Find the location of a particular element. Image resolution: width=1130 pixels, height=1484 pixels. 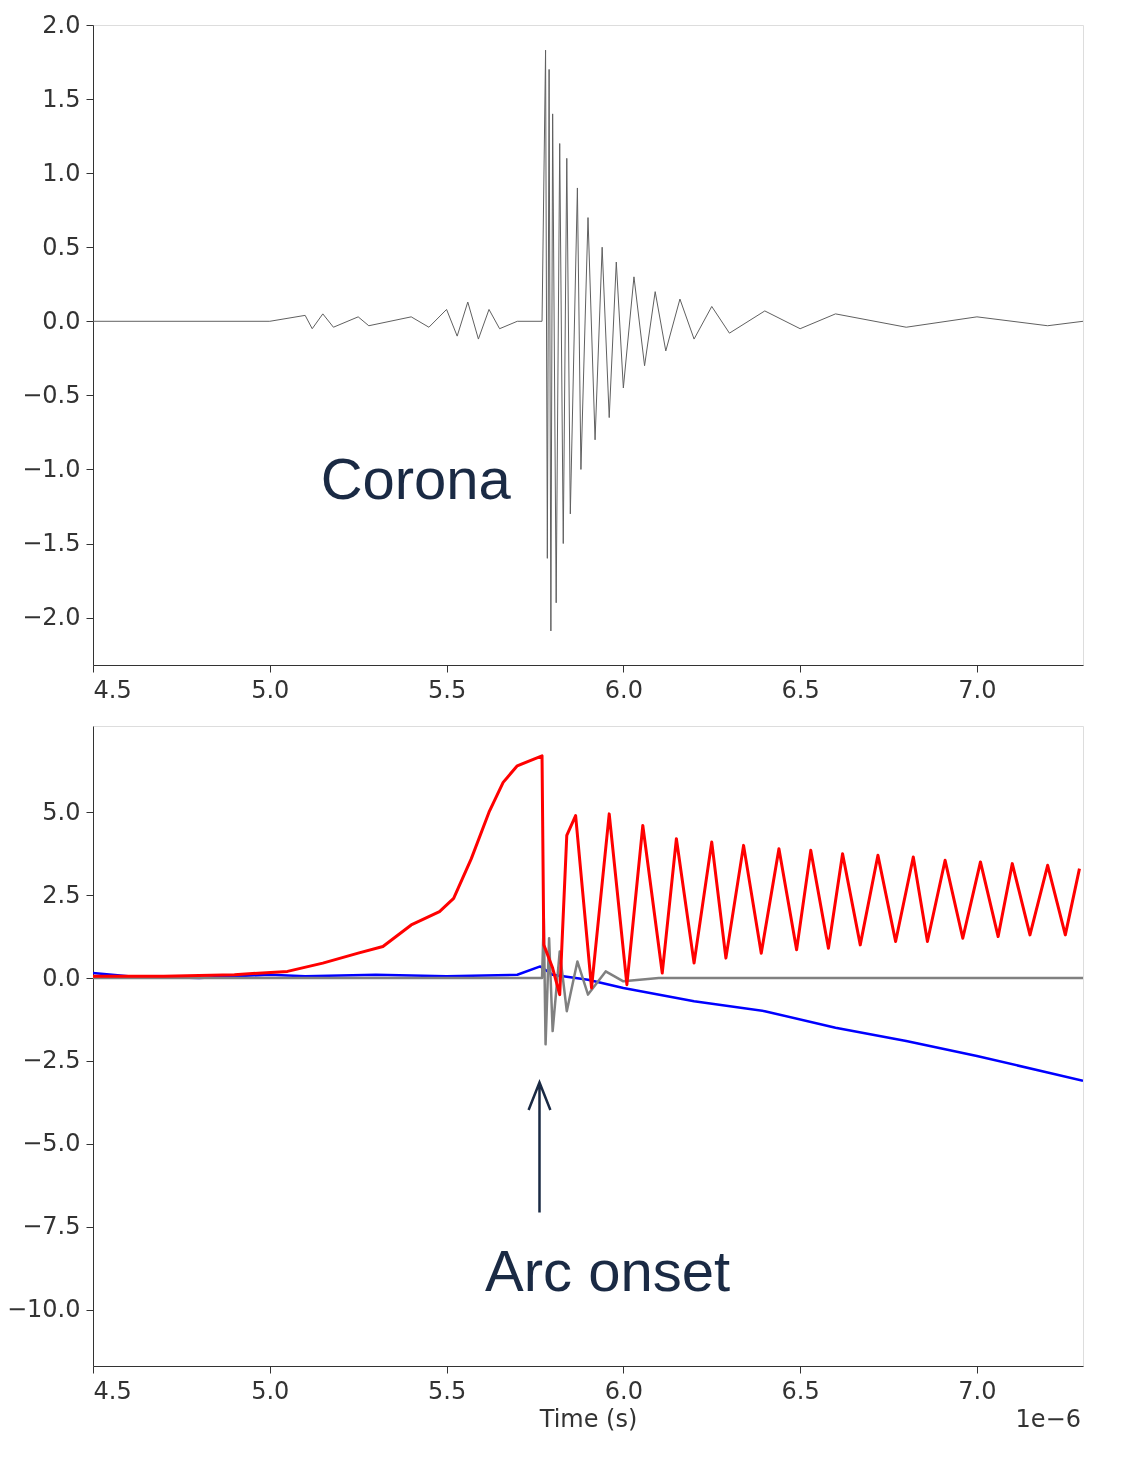

annotation: Arc onset is located at coordinates (608, 1270).